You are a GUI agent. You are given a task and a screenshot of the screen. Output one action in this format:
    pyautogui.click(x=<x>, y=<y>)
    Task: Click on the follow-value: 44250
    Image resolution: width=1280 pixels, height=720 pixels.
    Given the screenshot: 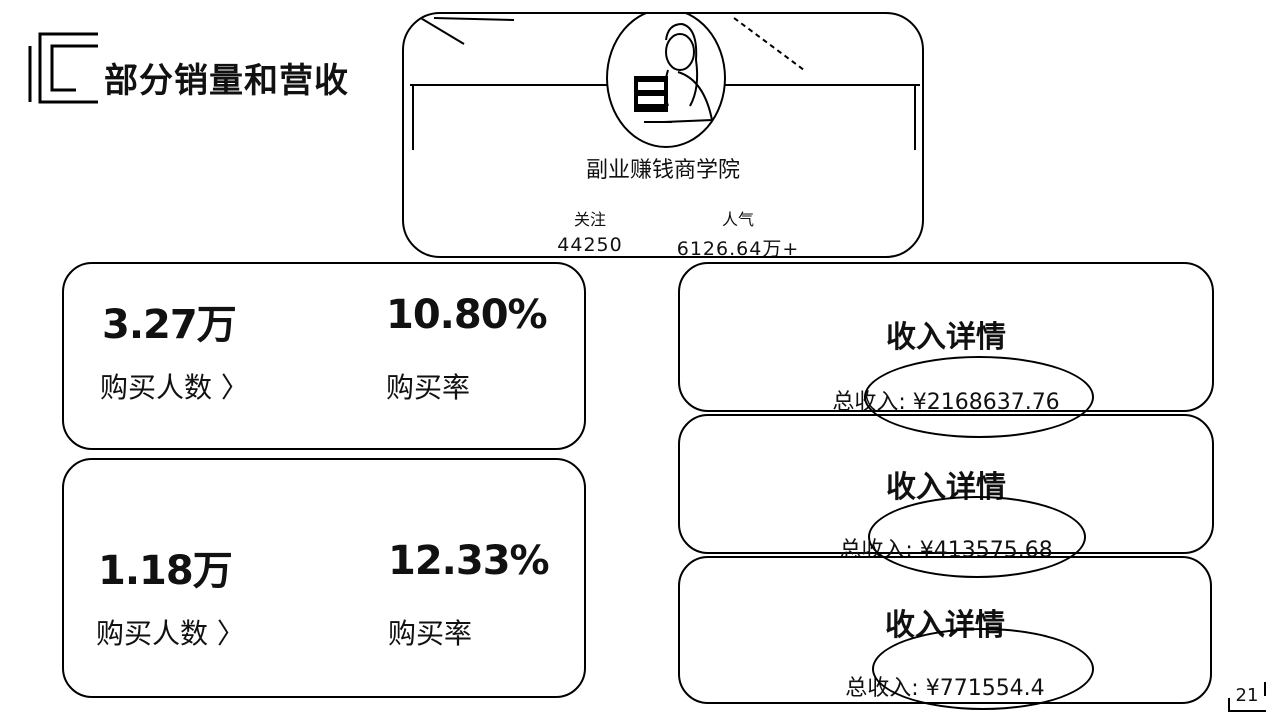 What is the action you would take?
    pyautogui.click(x=590, y=245)
    